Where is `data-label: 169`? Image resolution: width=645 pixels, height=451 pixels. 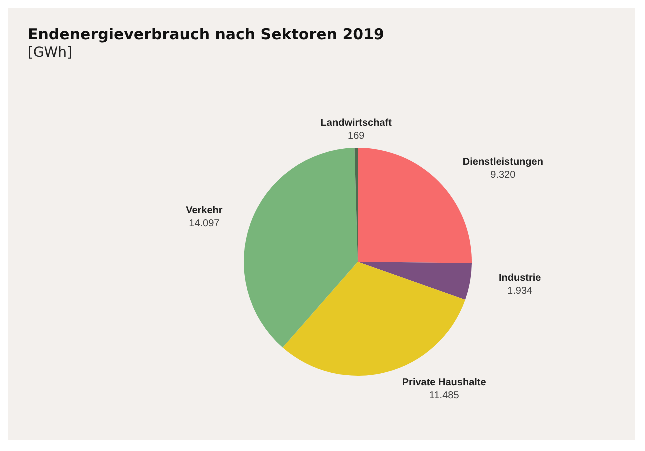
data-label: 169 is located at coordinates (357, 136).